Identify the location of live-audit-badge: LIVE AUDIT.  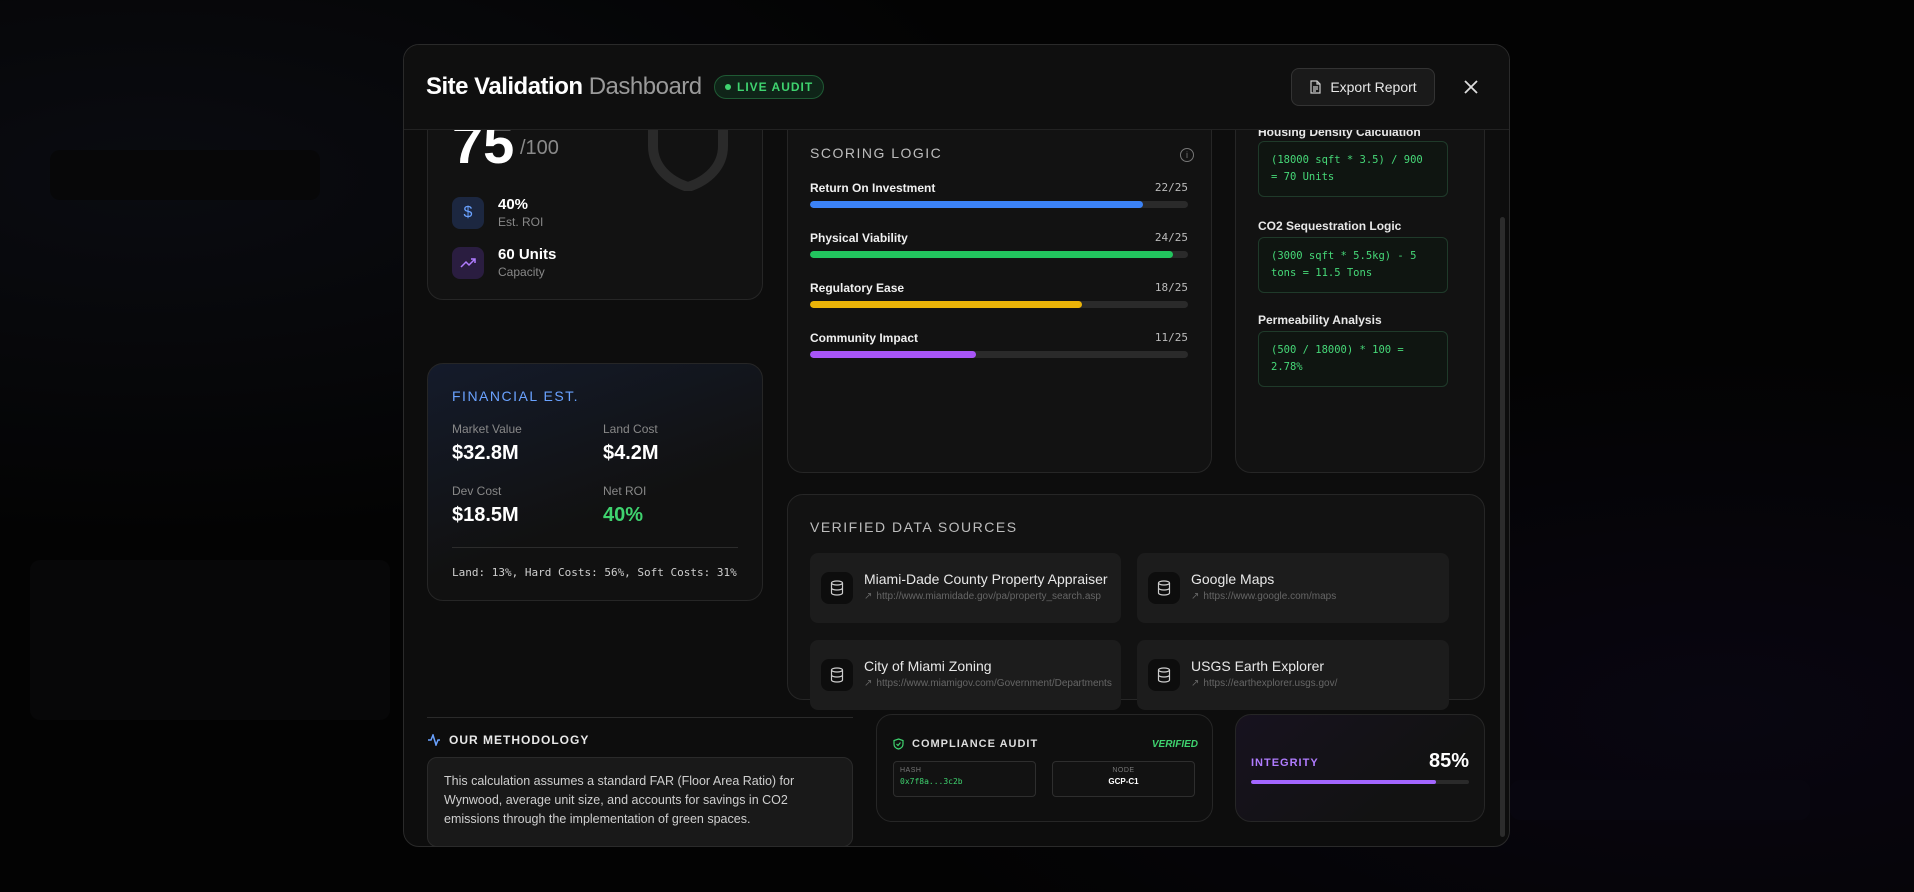
(769, 87).